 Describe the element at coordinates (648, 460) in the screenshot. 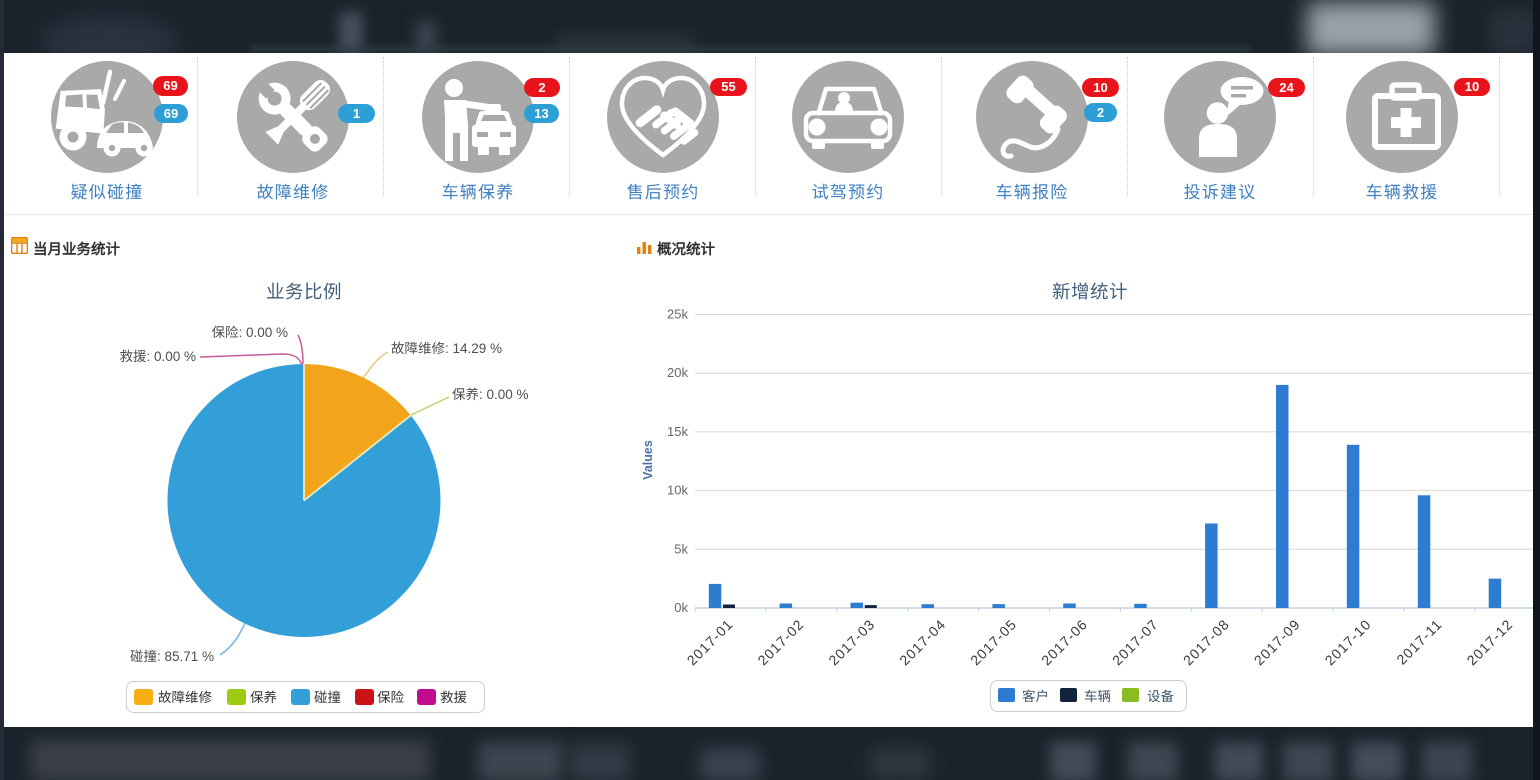

I see `svg-text: Values` at that location.